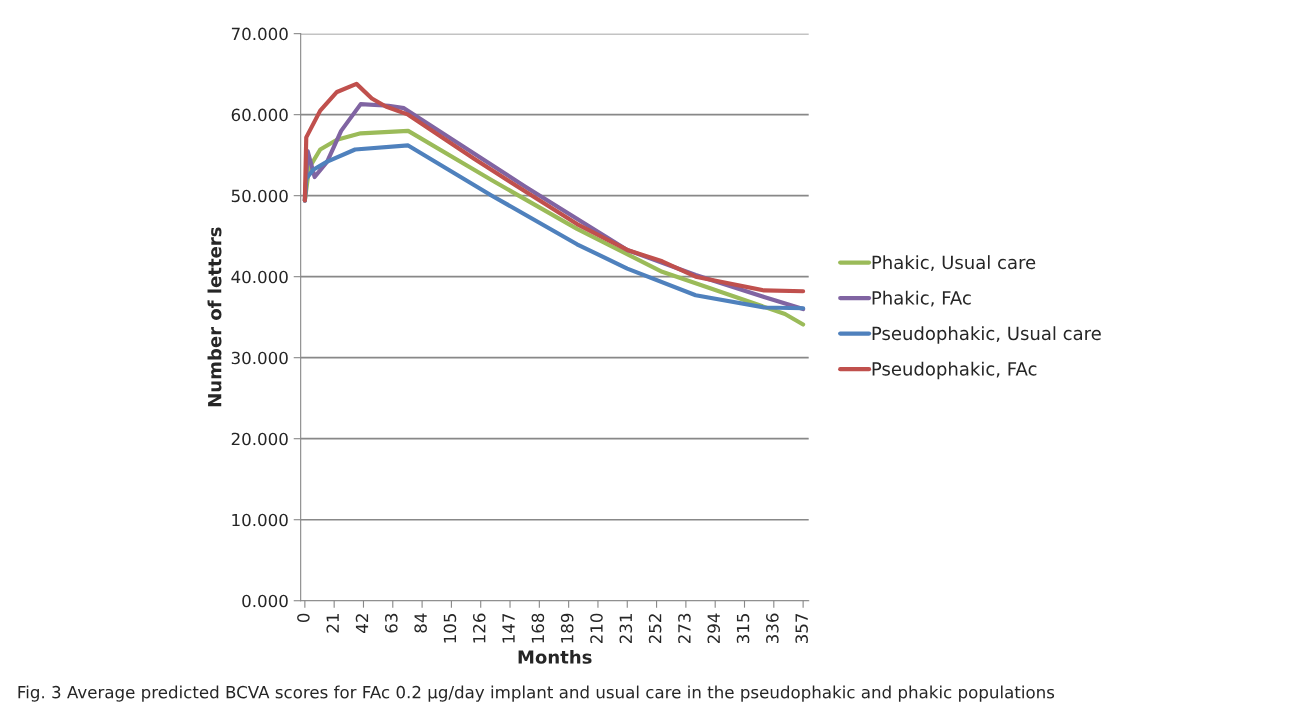  Describe the element at coordinates (801, 628) in the screenshot. I see `x-tick-label: 357` at that location.